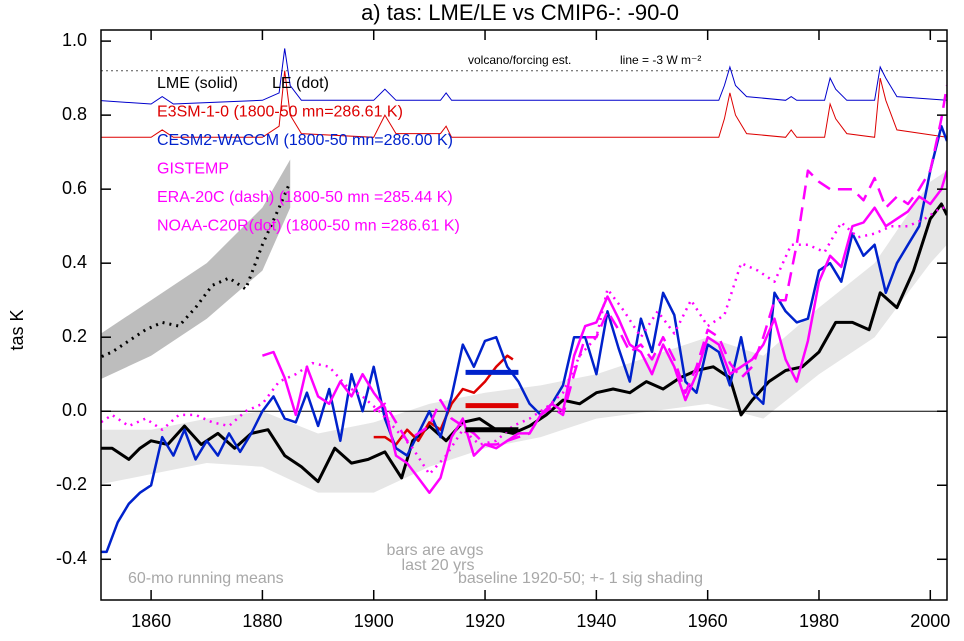 The height and width of the screenshot is (641, 964). Describe the element at coordinates (74, 114) in the screenshot. I see `y-tick-label: 0.8` at that location.